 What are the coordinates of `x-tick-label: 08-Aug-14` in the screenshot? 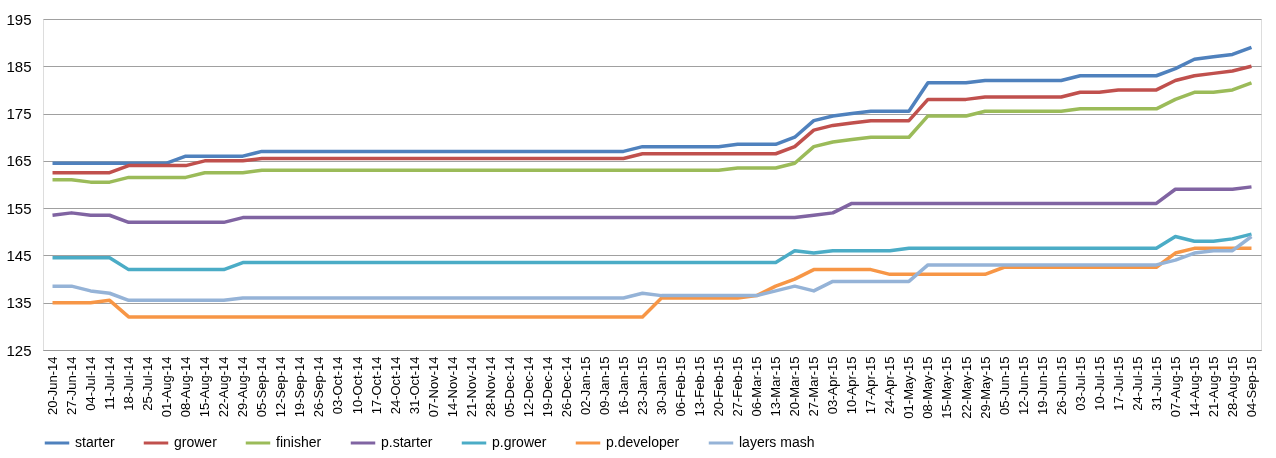 It's located at (186, 387).